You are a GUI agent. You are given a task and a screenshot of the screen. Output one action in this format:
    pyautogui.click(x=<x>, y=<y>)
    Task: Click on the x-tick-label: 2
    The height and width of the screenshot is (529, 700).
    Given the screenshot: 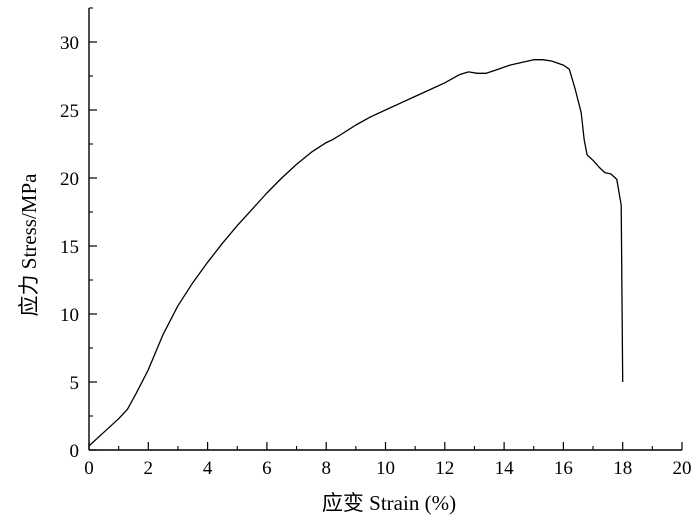 What is the action you would take?
    pyautogui.click(x=149, y=468)
    